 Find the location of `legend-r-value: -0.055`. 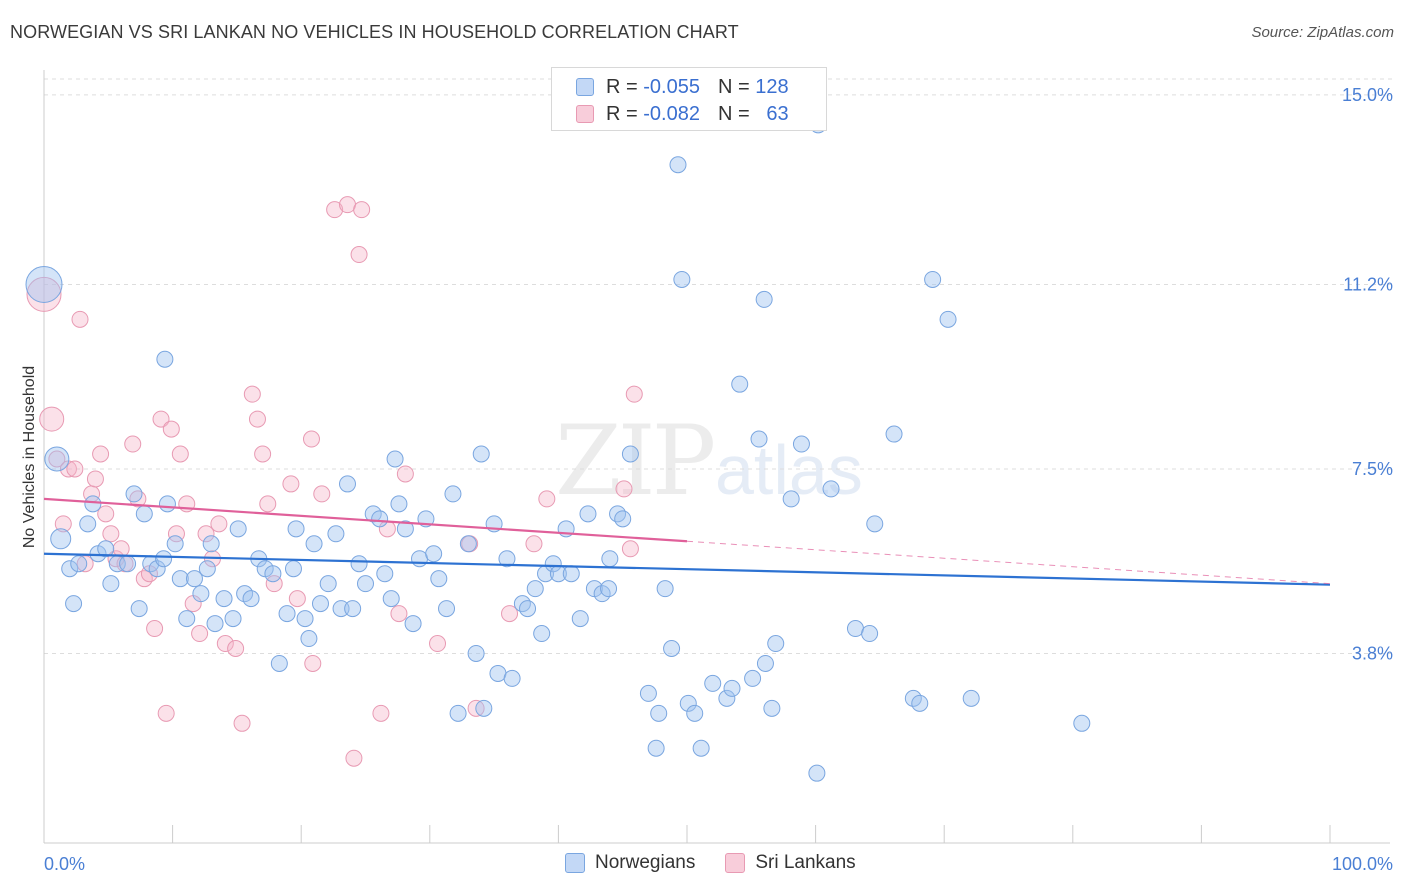

legend-r-value: -0.055 is located at coordinates (671, 86).